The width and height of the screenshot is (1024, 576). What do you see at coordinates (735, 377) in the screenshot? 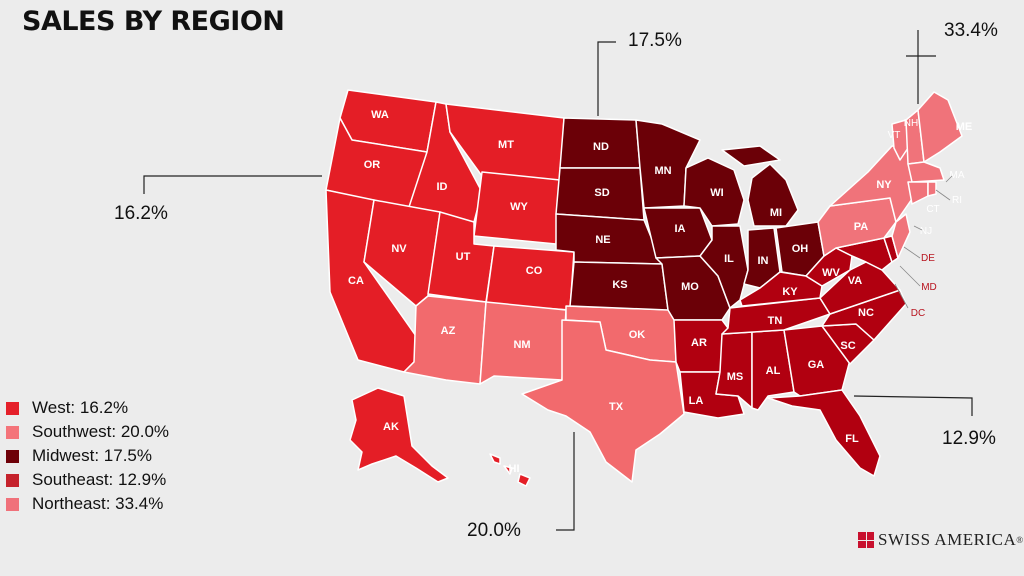
I see `label-ms: MS` at bounding box center [735, 377].